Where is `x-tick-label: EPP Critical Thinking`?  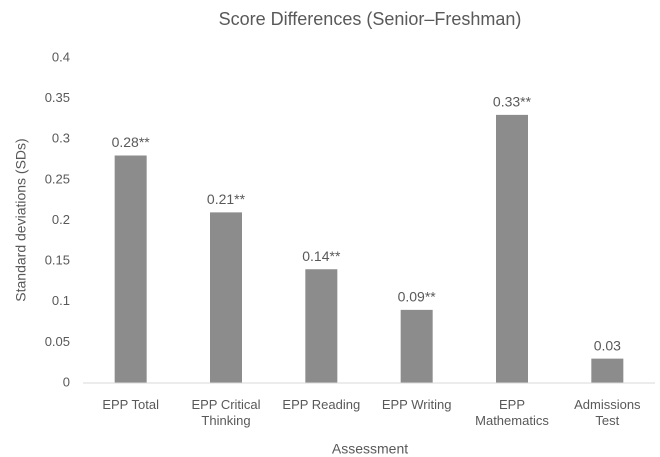 x-tick-label: EPP Critical Thinking is located at coordinates (226, 412).